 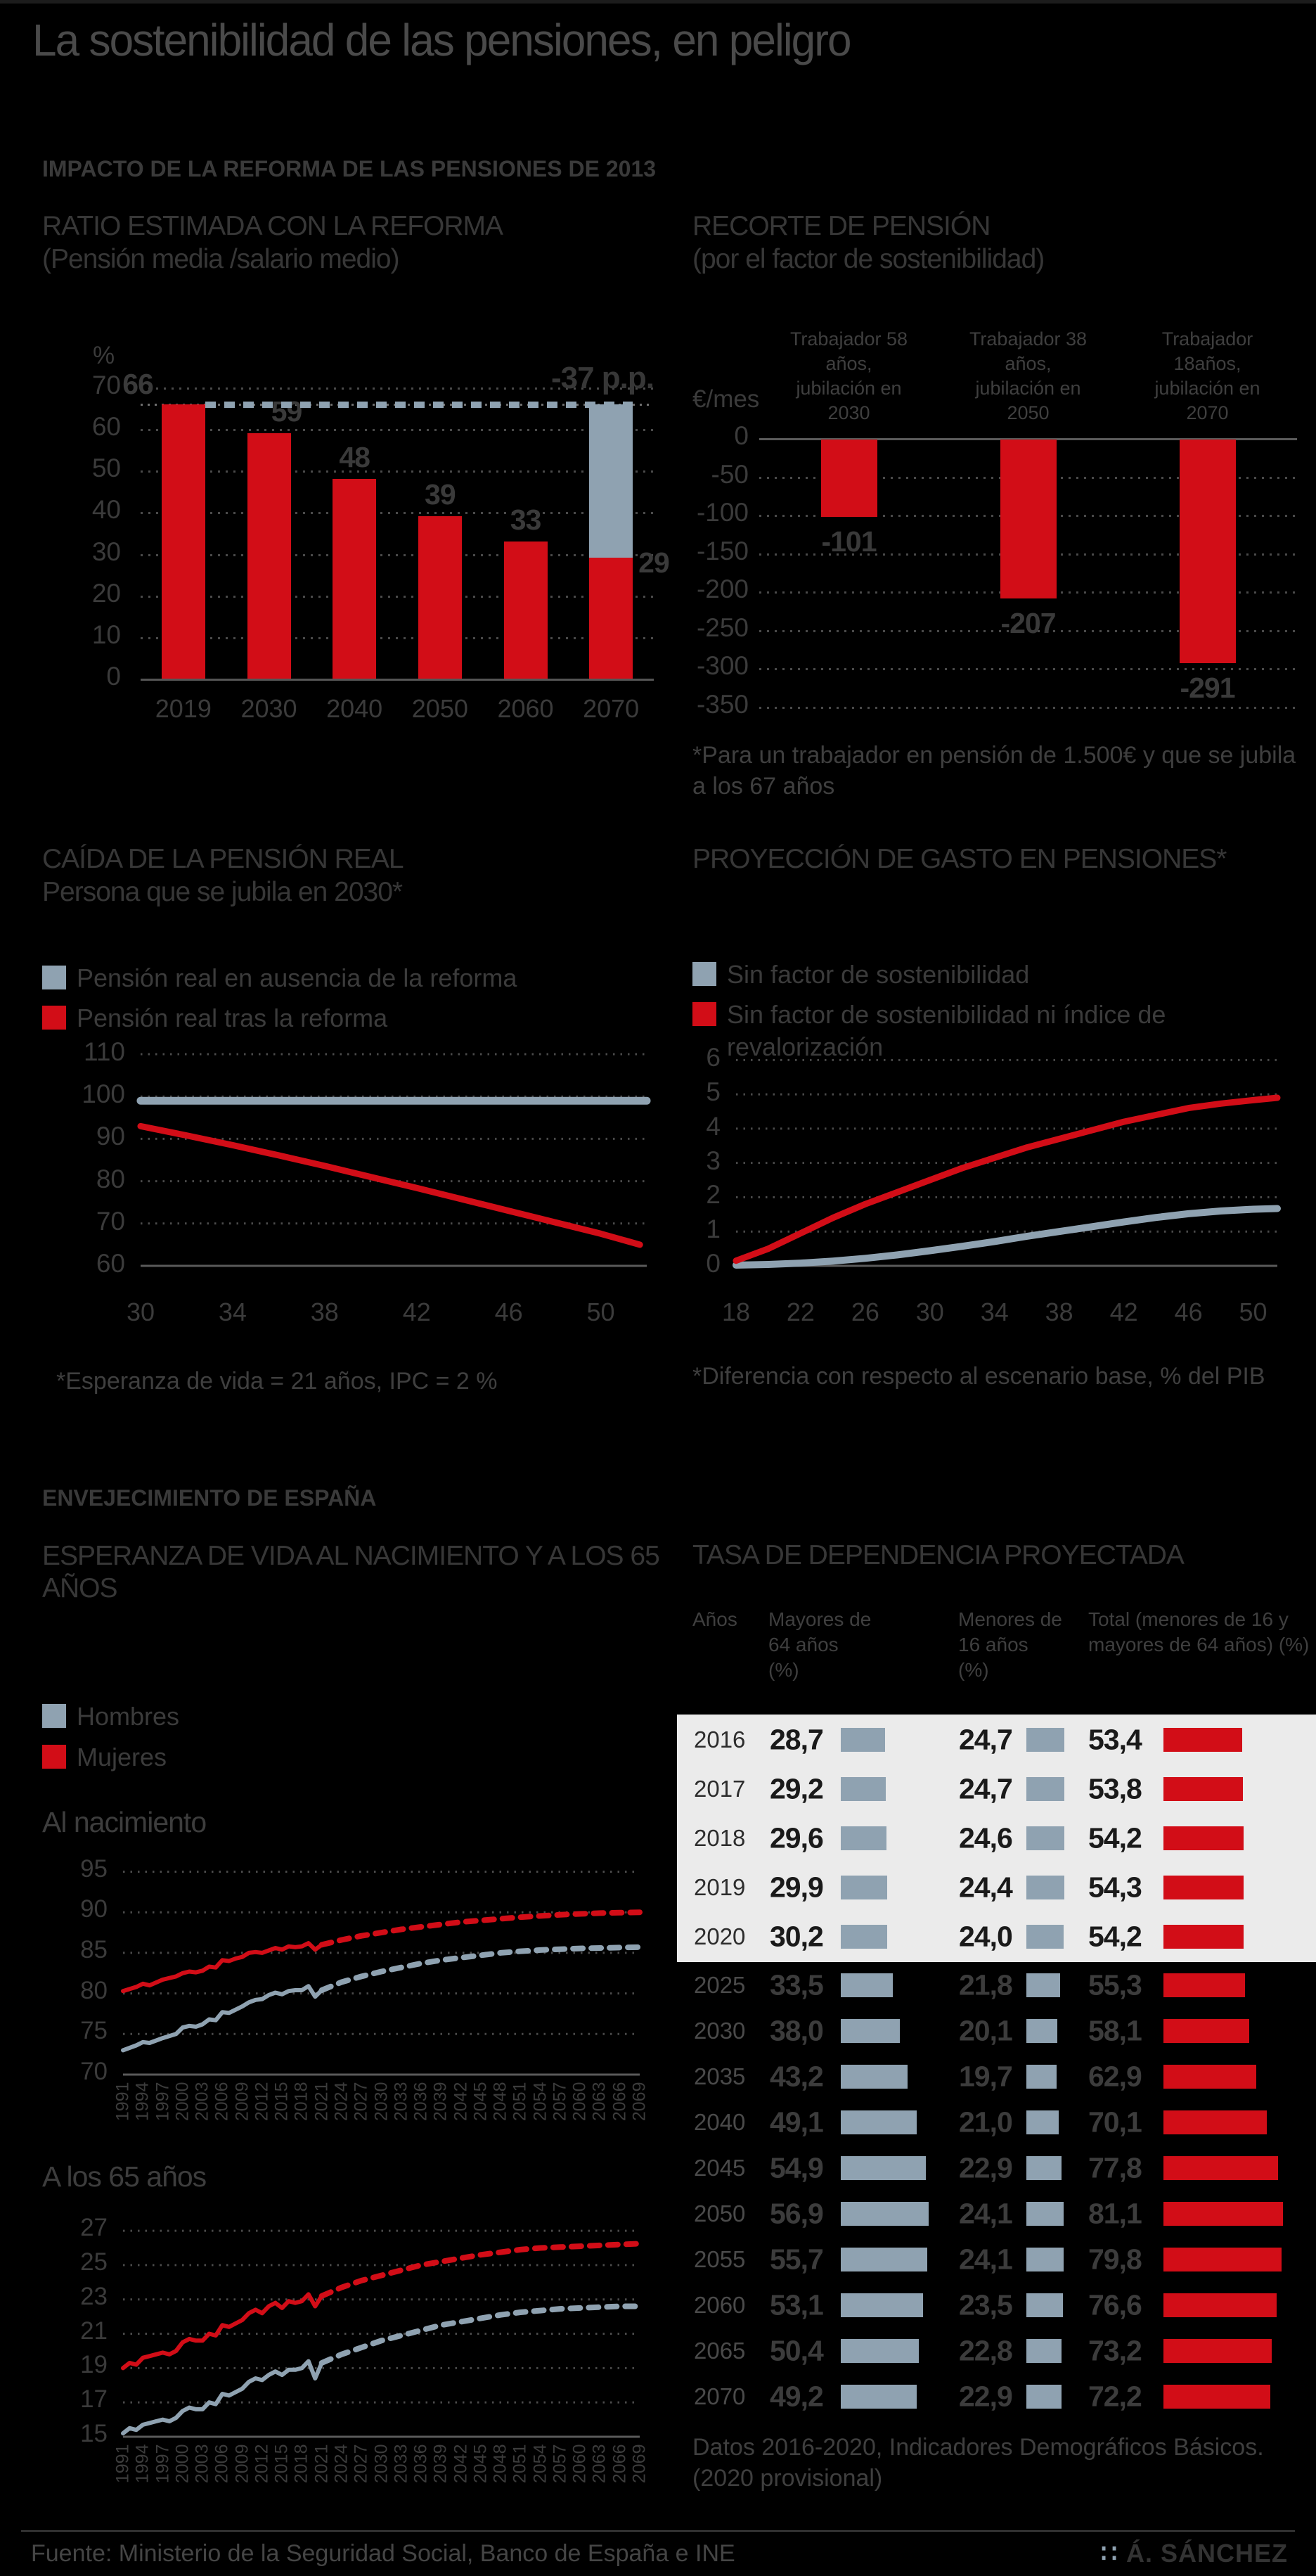 What do you see at coordinates (1115, 2076) in the screenshot?
I see `value-total: 62,9` at bounding box center [1115, 2076].